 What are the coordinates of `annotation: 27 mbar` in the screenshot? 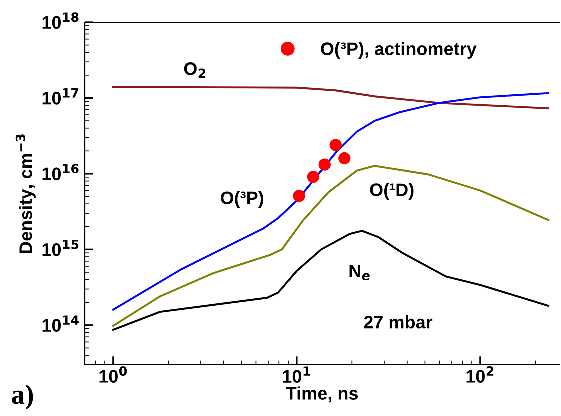 It's located at (398, 322).